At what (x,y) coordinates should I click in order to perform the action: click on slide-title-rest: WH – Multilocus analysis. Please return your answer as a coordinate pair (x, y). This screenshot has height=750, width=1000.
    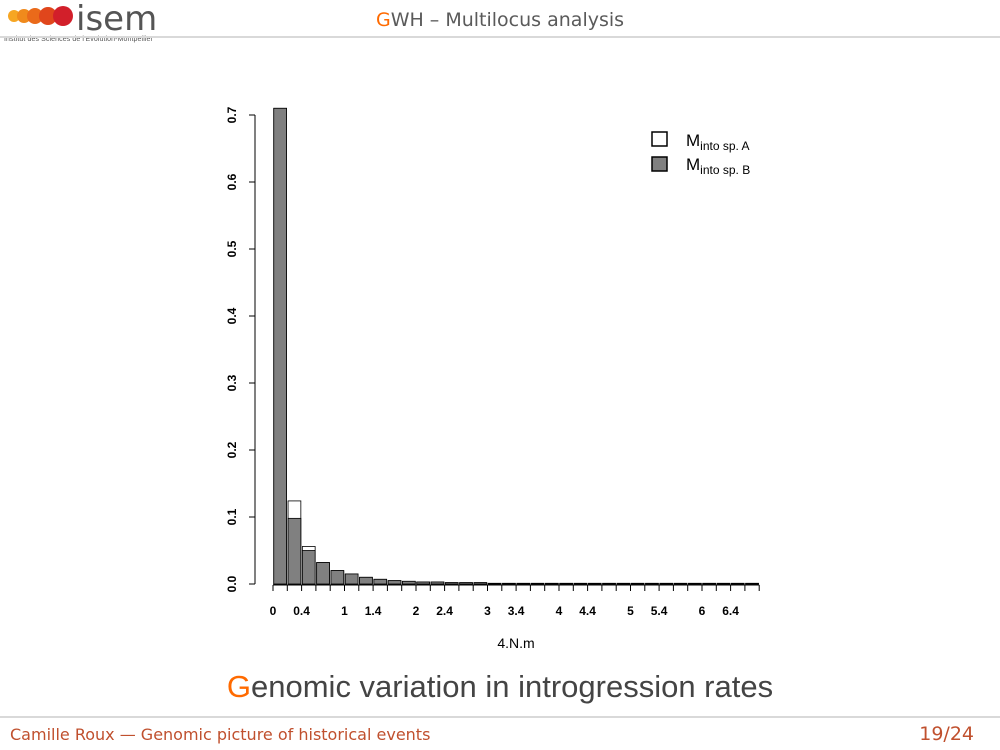
    Looking at the image, I should click on (507, 20).